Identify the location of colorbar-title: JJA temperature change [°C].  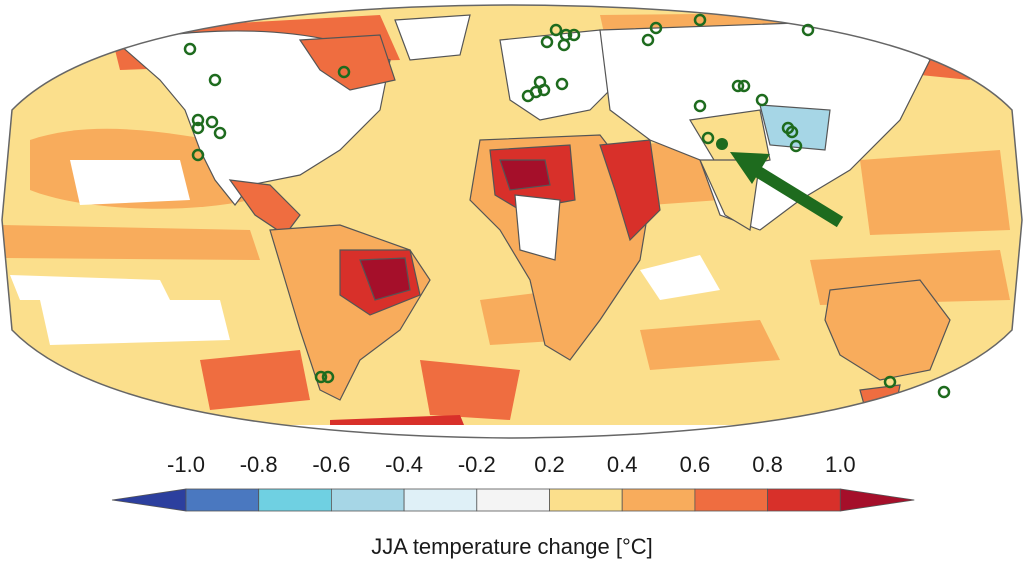
(512, 546).